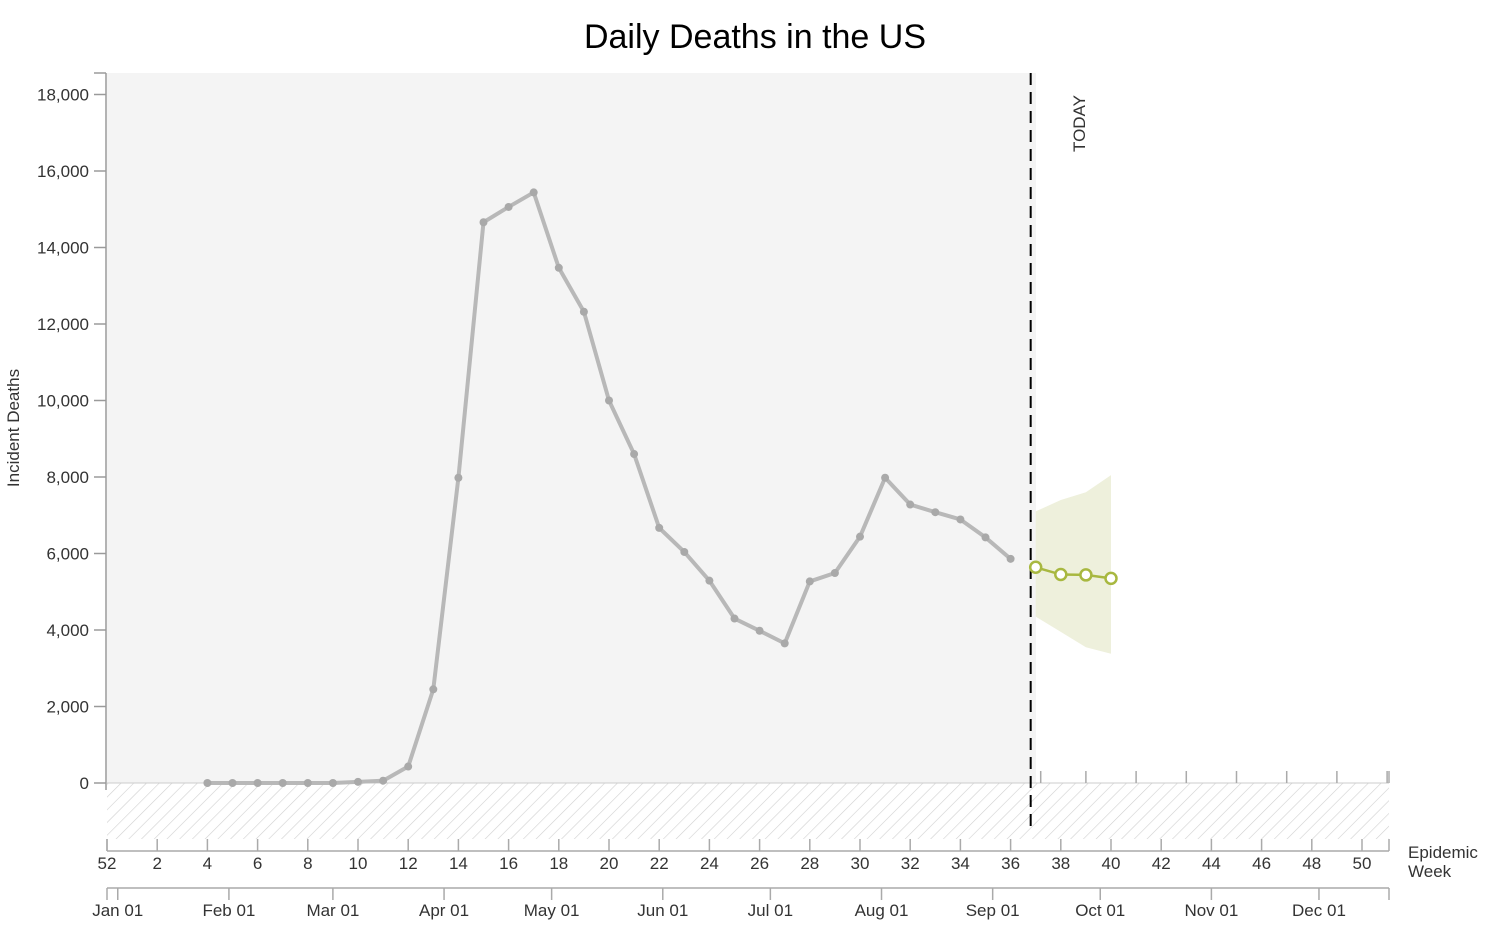 The image size is (1500, 947). I want to click on y-tick-label: 16,000, so click(63, 171).